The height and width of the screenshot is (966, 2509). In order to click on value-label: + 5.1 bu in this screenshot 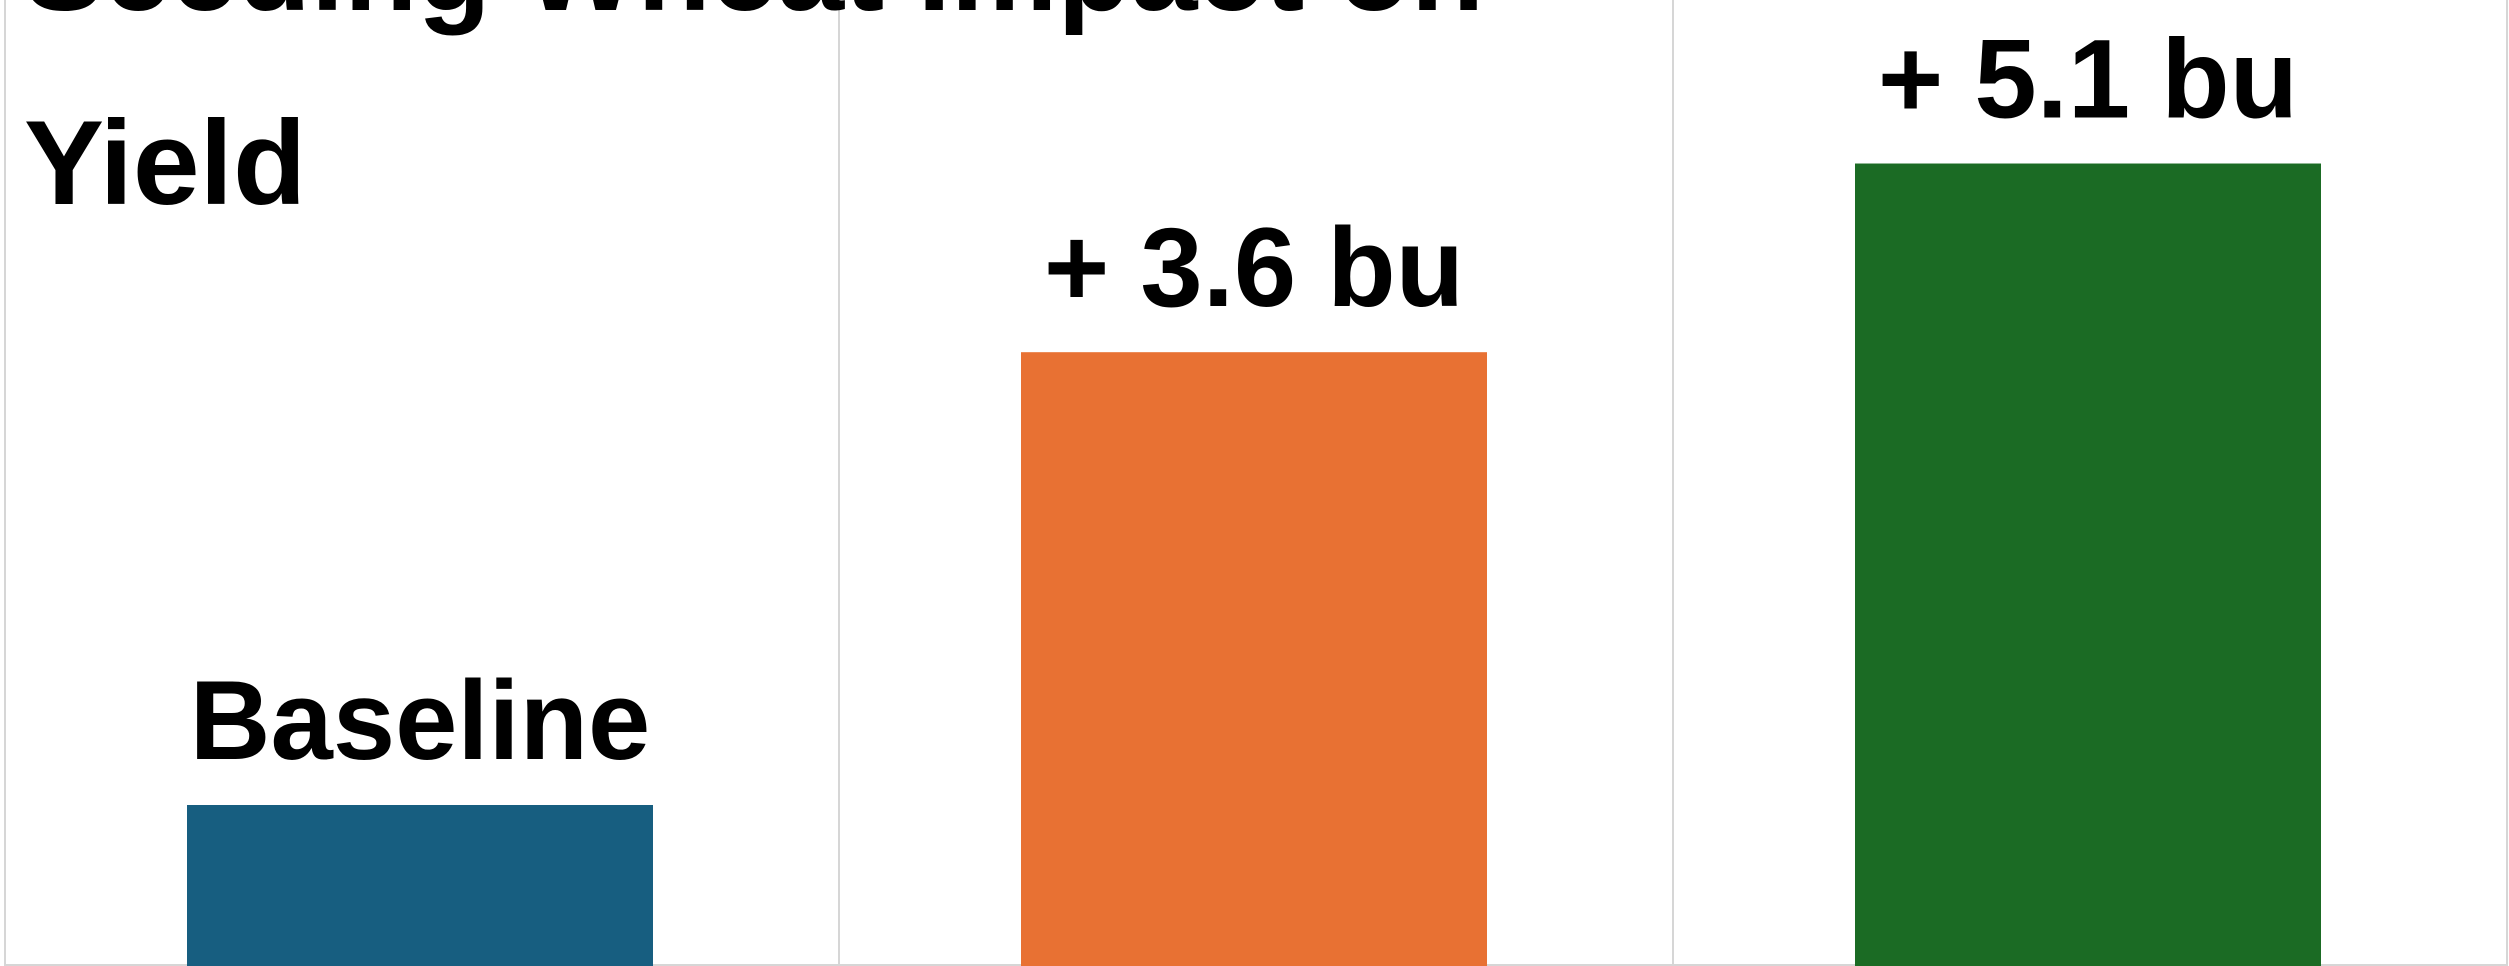, I will do `click(2088, 79)`.